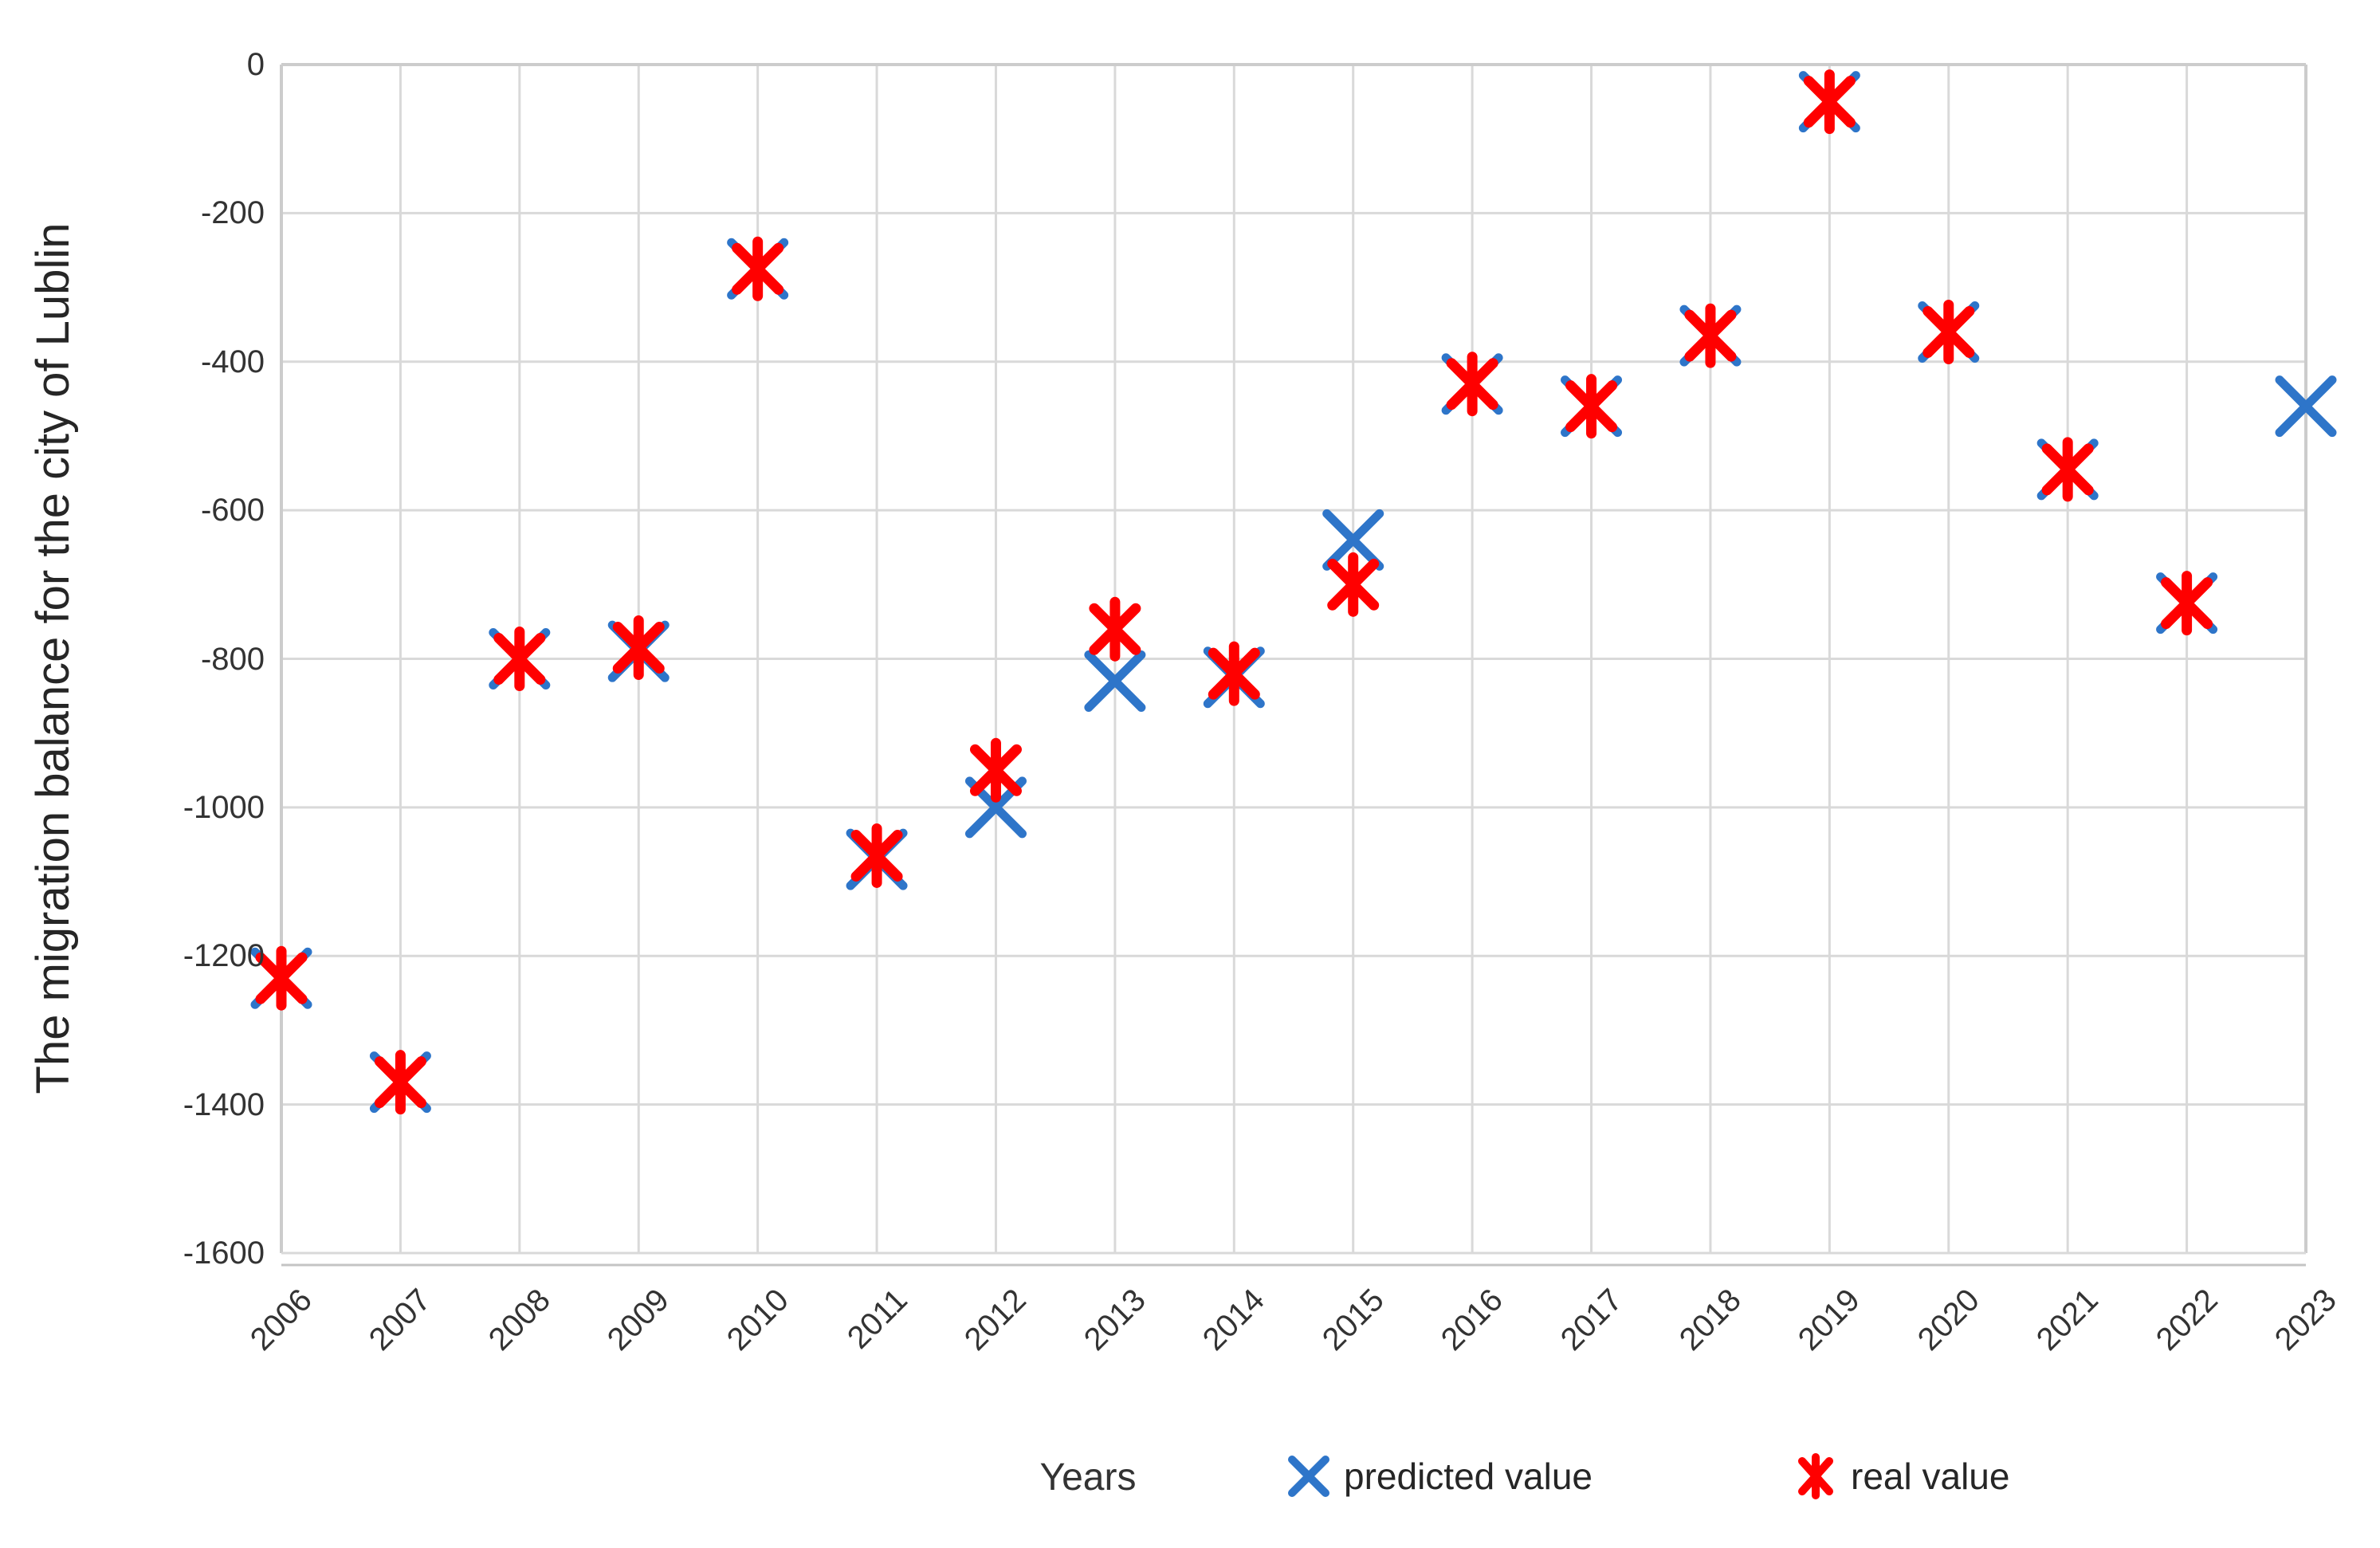  Describe the element at coordinates (232, 213) in the screenshot. I see `y-tick-label--200: -200` at that location.